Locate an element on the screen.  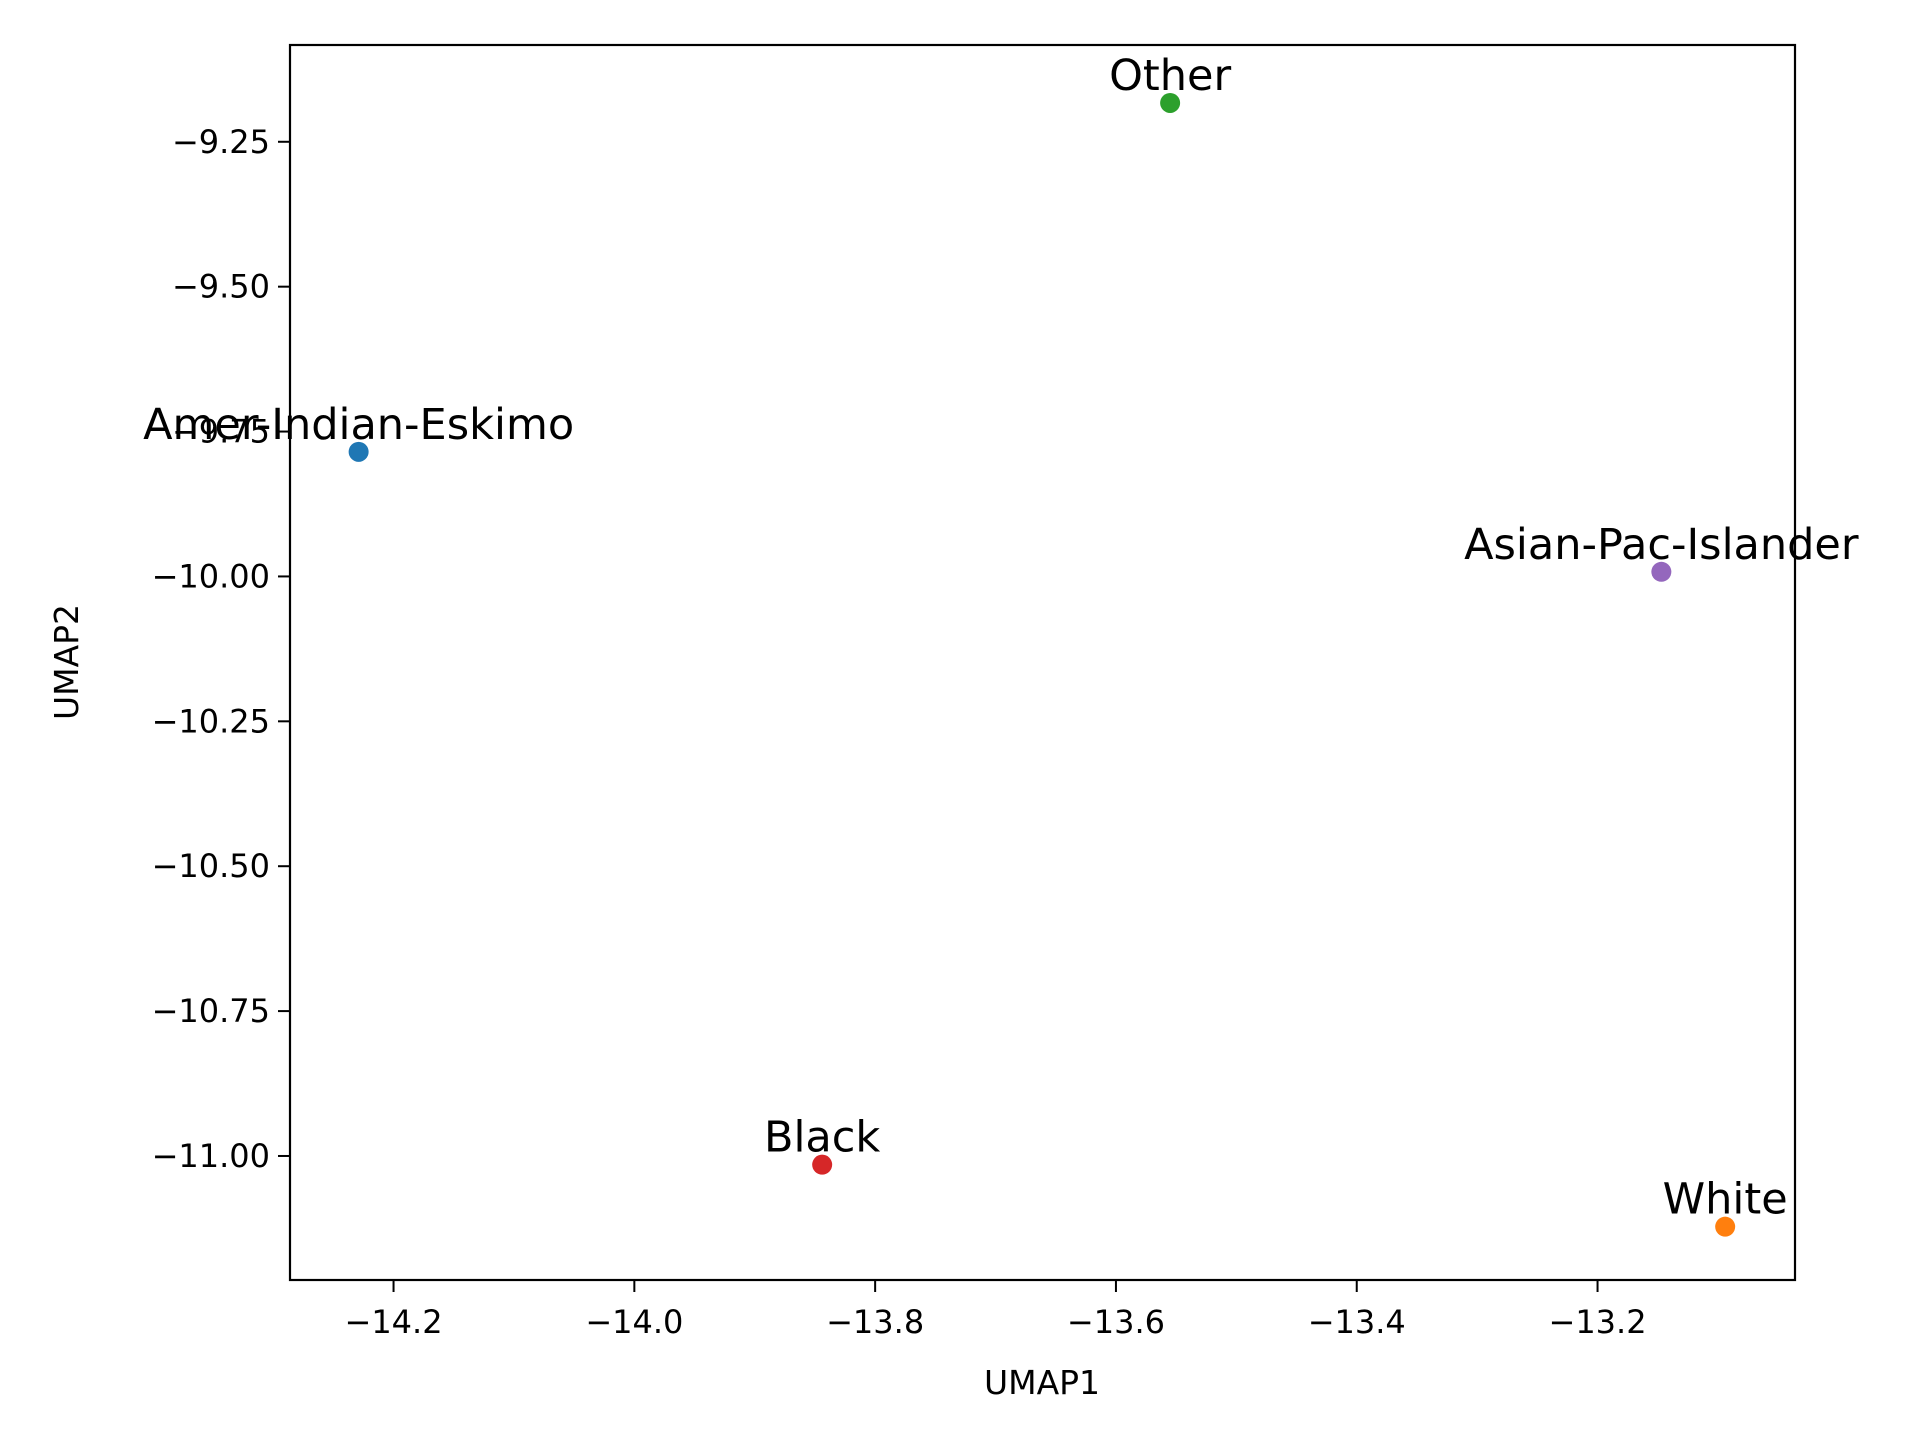
x-tick-label: −14.2 is located at coordinates (394, 1322).